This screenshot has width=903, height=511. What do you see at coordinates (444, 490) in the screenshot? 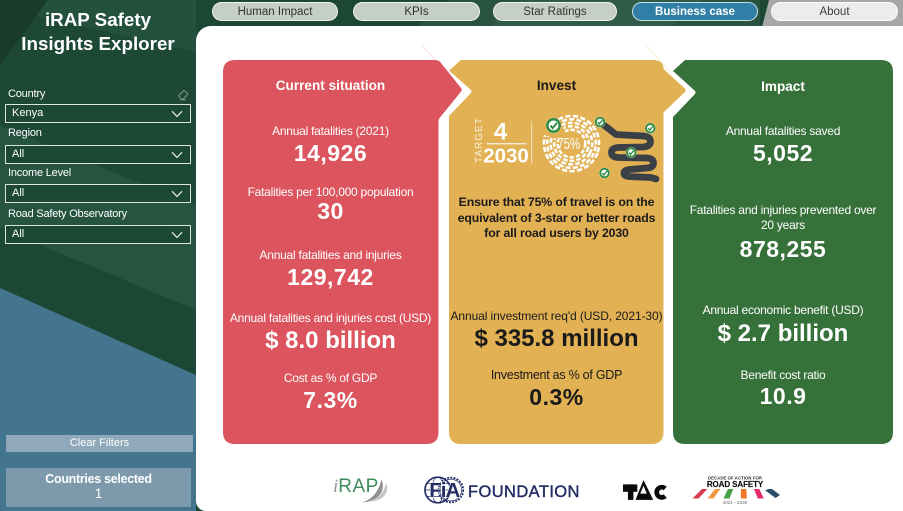
I see `svg-text: FiA` at bounding box center [444, 490].